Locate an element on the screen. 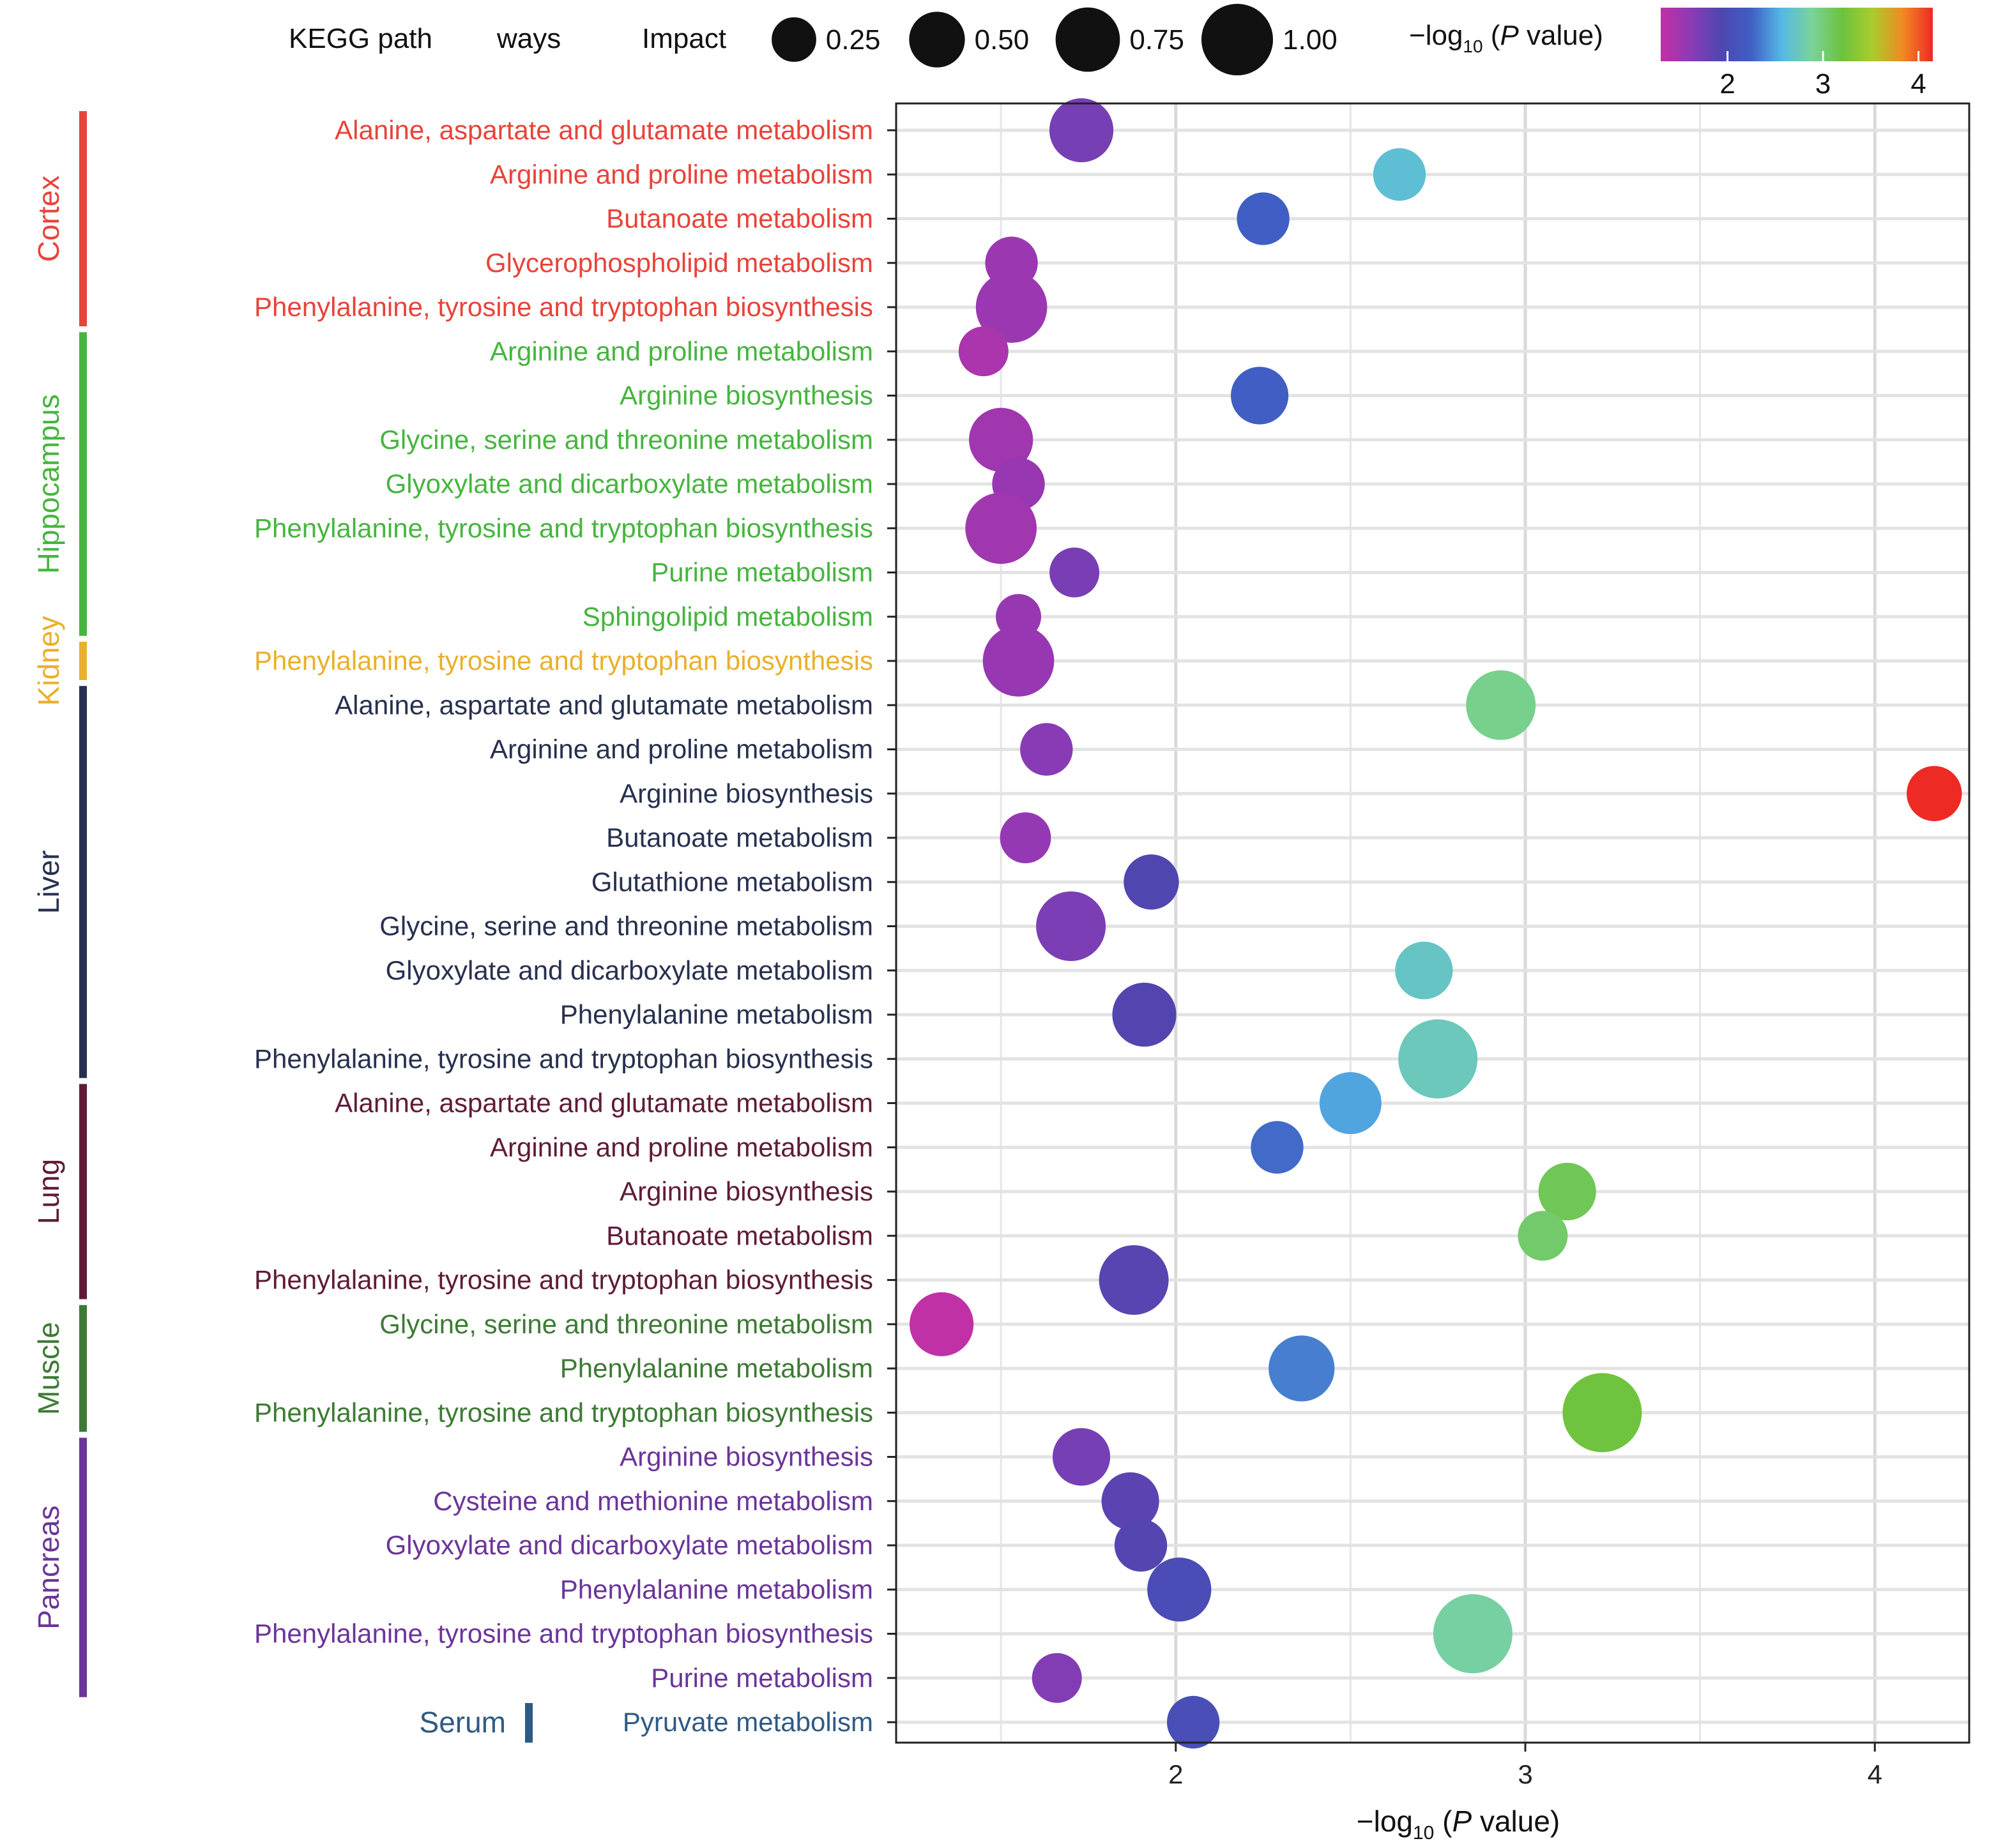 Image resolution: width=2012 pixels, height=1848 pixels. color-legend-title: −log10 (P value) is located at coordinates (1506, 38).